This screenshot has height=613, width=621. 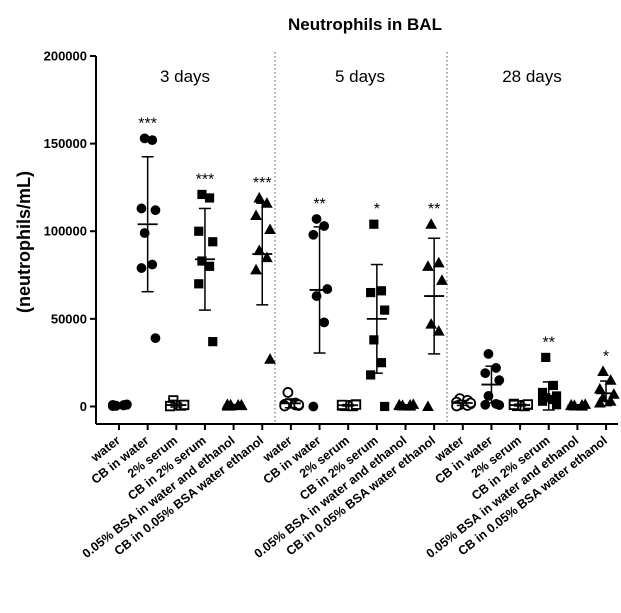 What do you see at coordinates (365, 24) in the screenshot?
I see `chart-title: Neutrophils in BAL` at bounding box center [365, 24].